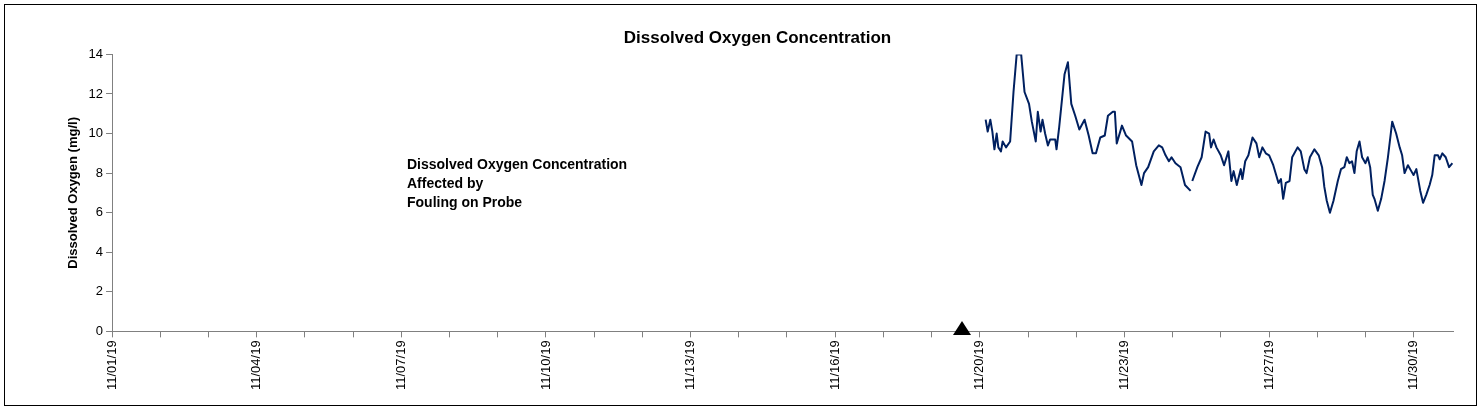 This screenshot has height=409, width=1483. What do you see at coordinates (96, 93) in the screenshot?
I see `y-tick-label: 12` at bounding box center [96, 93].